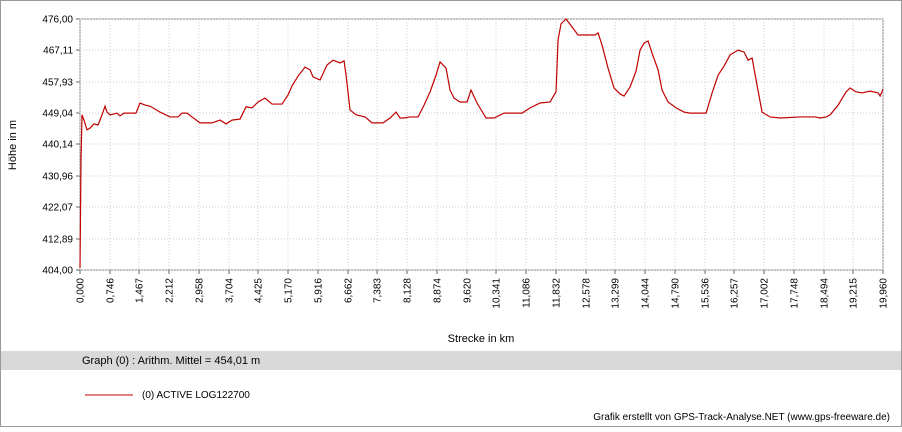 This screenshot has height=432, width=902. Describe the element at coordinates (676, 293) in the screenshot. I see `x-tick-label: 14,790` at that location.